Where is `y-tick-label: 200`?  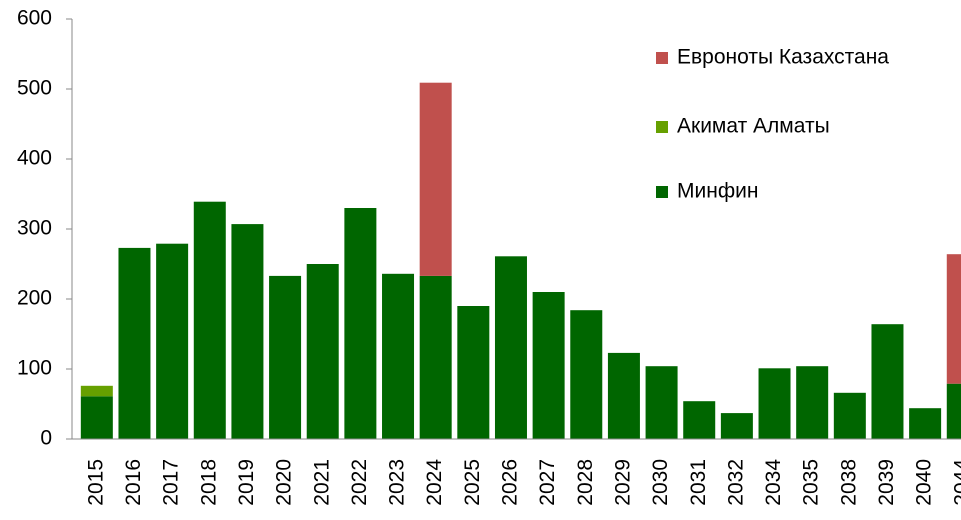
y-tick-label: 200 is located at coordinates (34, 298).